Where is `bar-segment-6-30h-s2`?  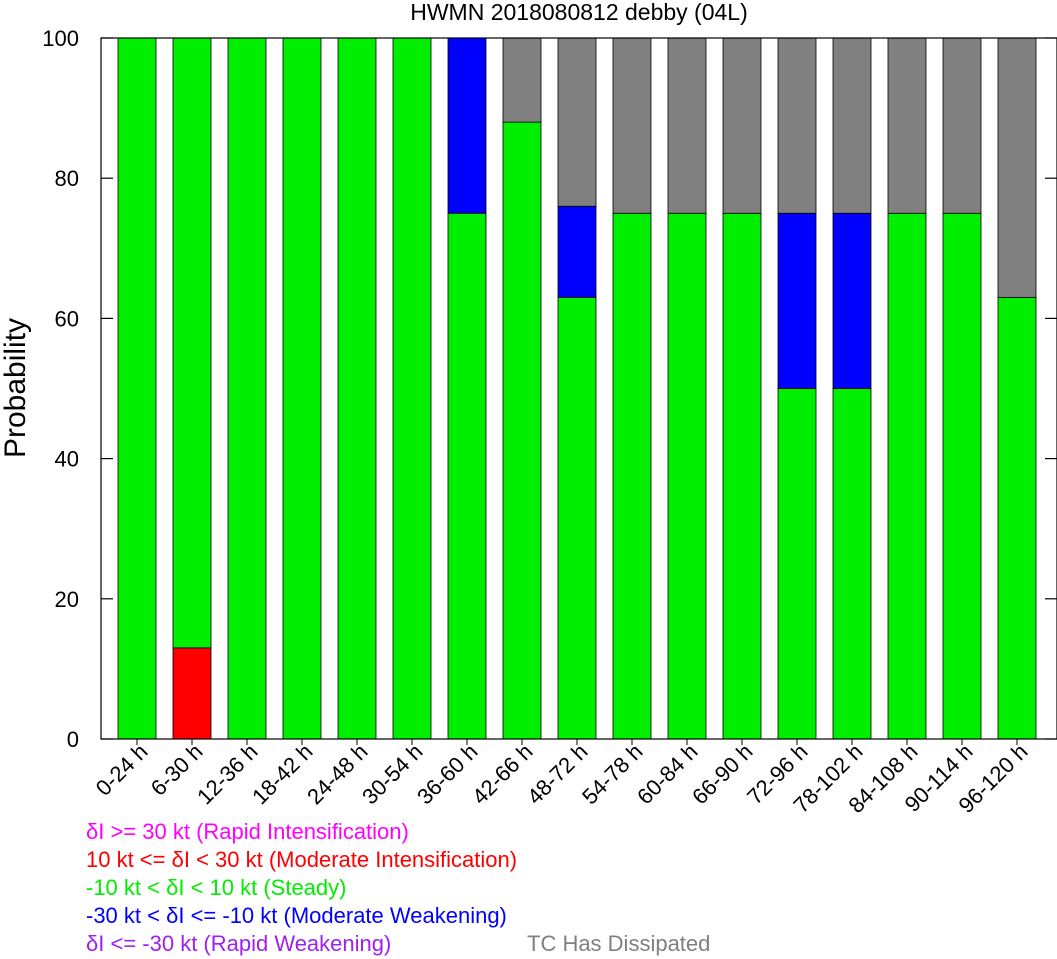
bar-segment-6-30h-s2 is located at coordinates (192, 343).